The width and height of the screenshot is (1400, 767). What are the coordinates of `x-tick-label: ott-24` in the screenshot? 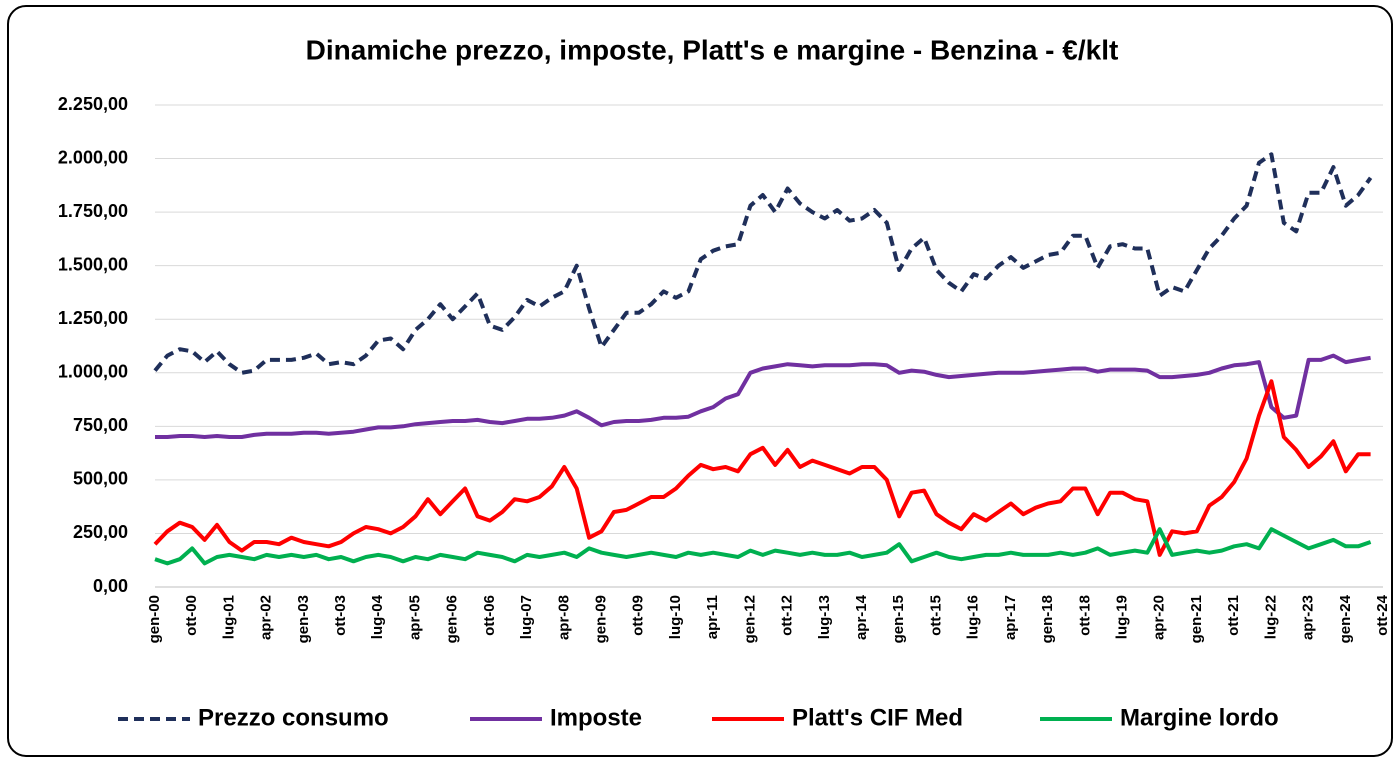 It's located at (1382, 614).